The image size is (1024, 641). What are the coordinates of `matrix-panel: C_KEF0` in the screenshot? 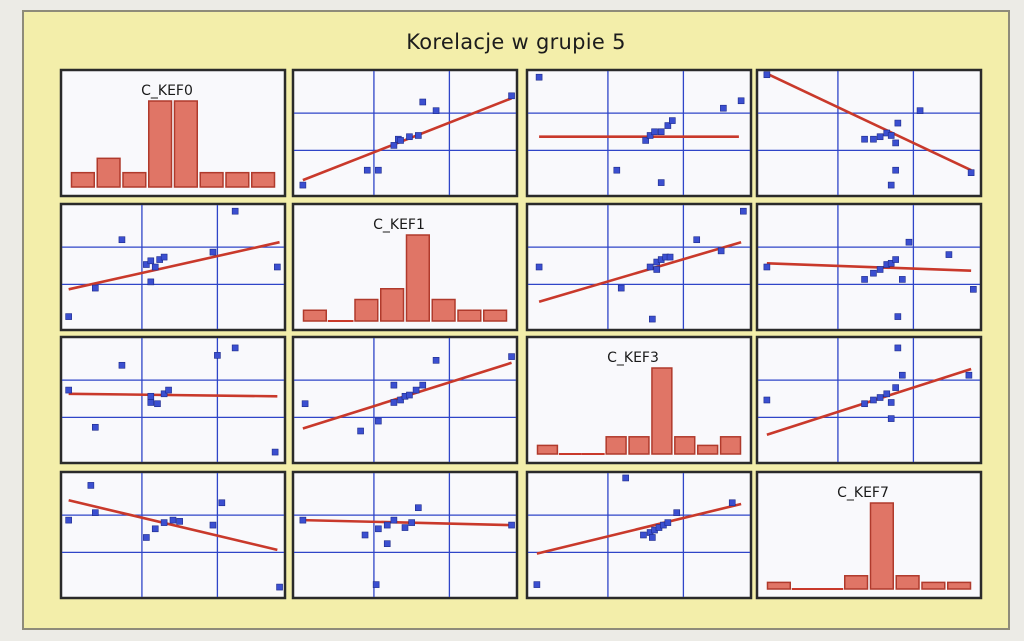 It's located at (173, 133).